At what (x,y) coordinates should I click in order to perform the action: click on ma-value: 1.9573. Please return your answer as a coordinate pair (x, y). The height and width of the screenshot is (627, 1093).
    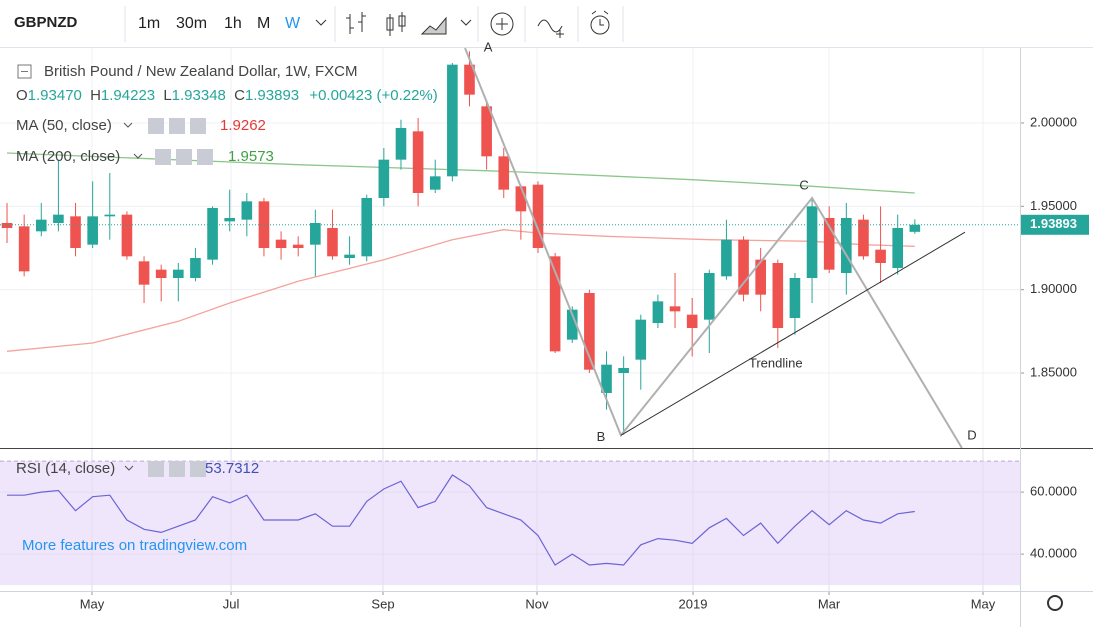
    Looking at the image, I should click on (251, 156).